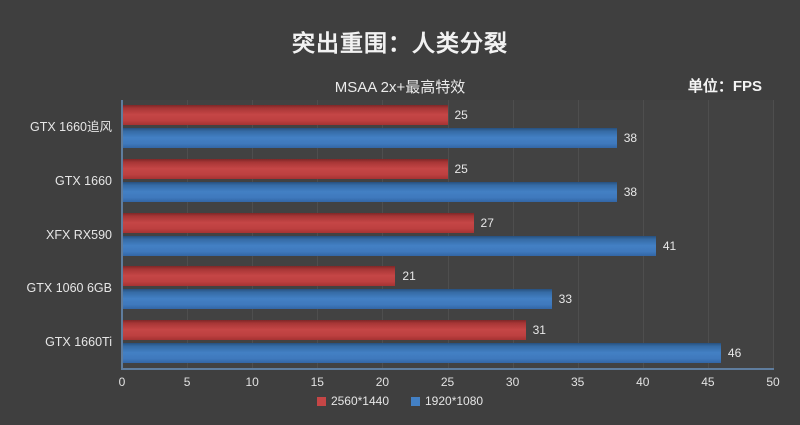  What do you see at coordinates (539, 330) in the screenshot?
I see `bar-value-label: 31` at bounding box center [539, 330].